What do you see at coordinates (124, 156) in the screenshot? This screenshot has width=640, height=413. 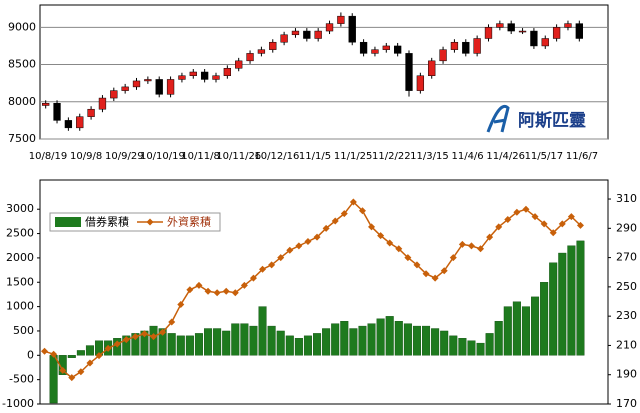 I see `x-tick-label: 10/9/29` at bounding box center [124, 156].